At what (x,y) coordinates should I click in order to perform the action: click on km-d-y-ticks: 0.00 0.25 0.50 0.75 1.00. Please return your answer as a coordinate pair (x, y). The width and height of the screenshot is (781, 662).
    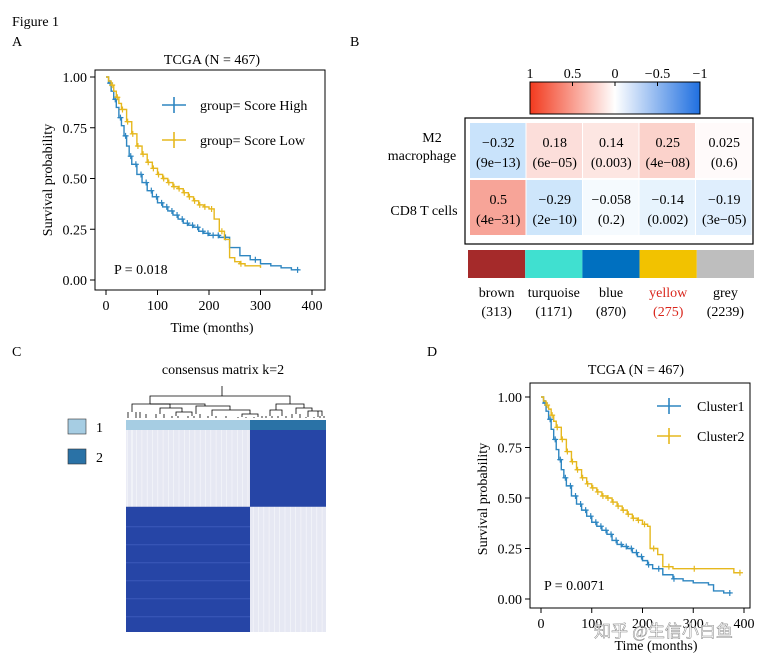
    Looking at the image, I should click on (514, 499).